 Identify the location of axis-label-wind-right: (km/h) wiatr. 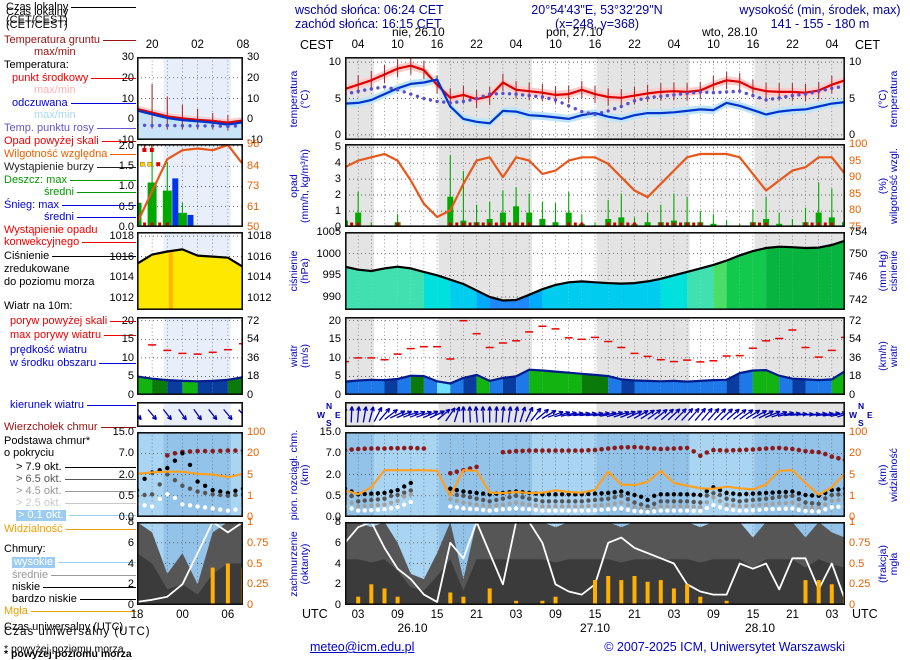
(888, 356).